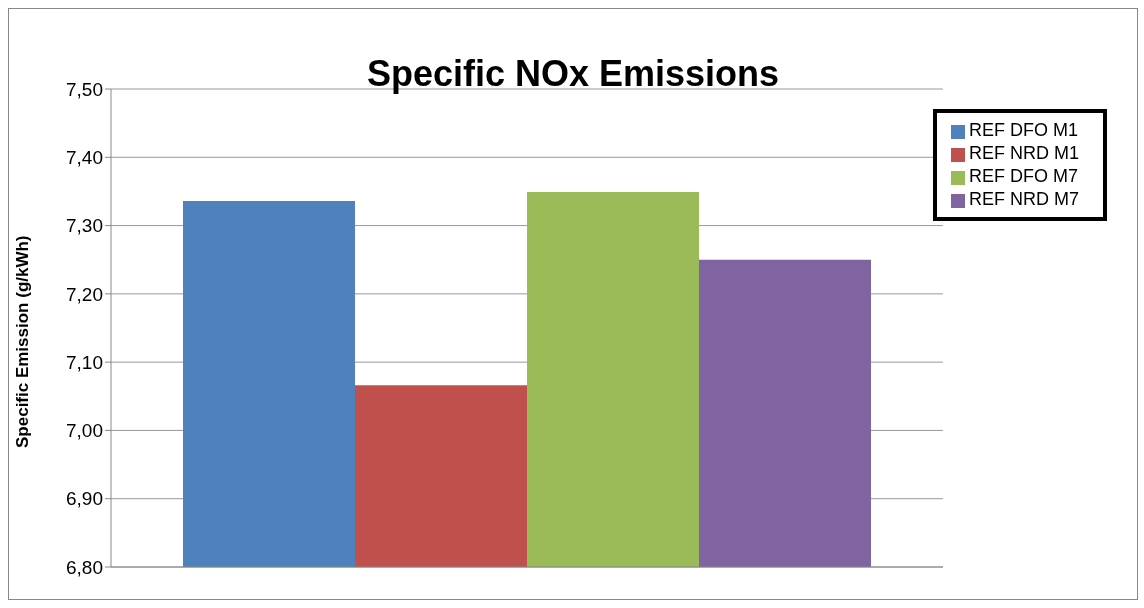  Describe the element at coordinates (84, 89) in the screenshot. I see `y-tick-label: 7,50` at that location.